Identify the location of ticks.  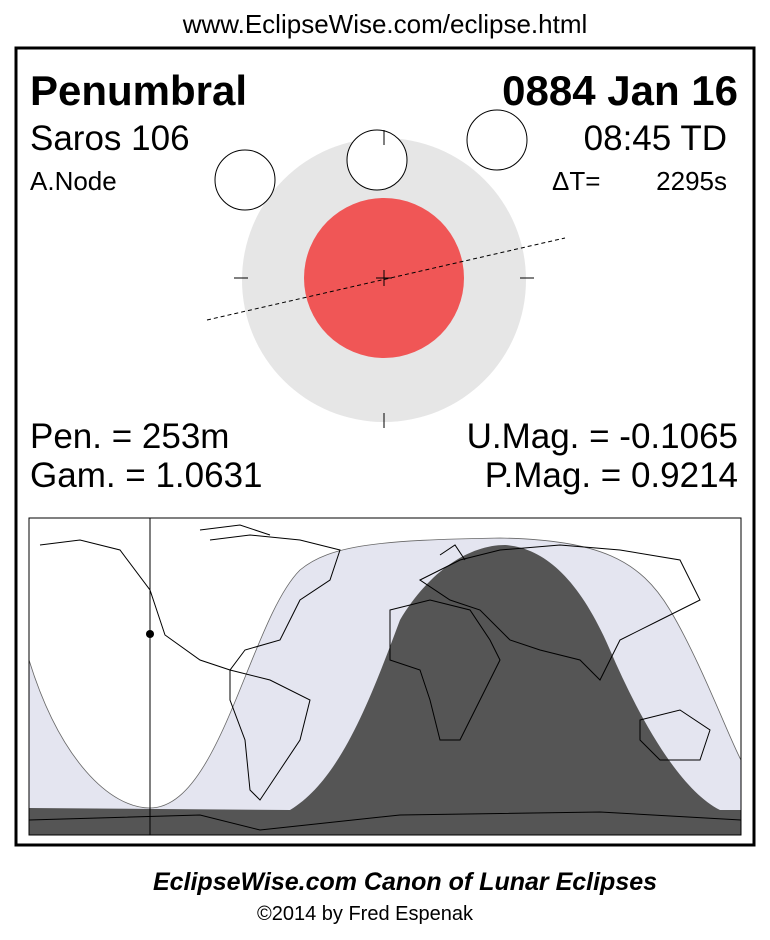
(384, 279).